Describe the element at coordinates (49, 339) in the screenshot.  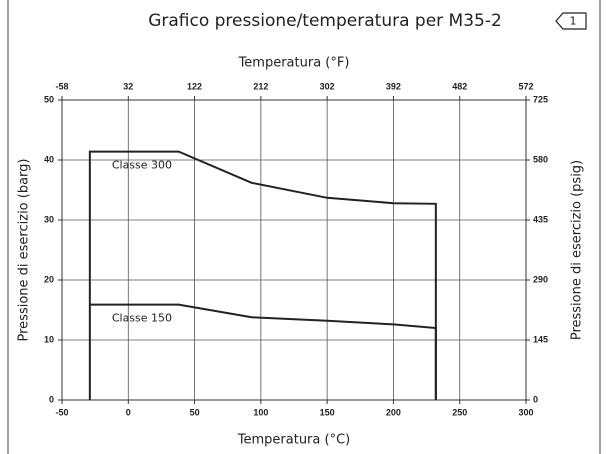
I see `y-tick-label: 10` at that location.